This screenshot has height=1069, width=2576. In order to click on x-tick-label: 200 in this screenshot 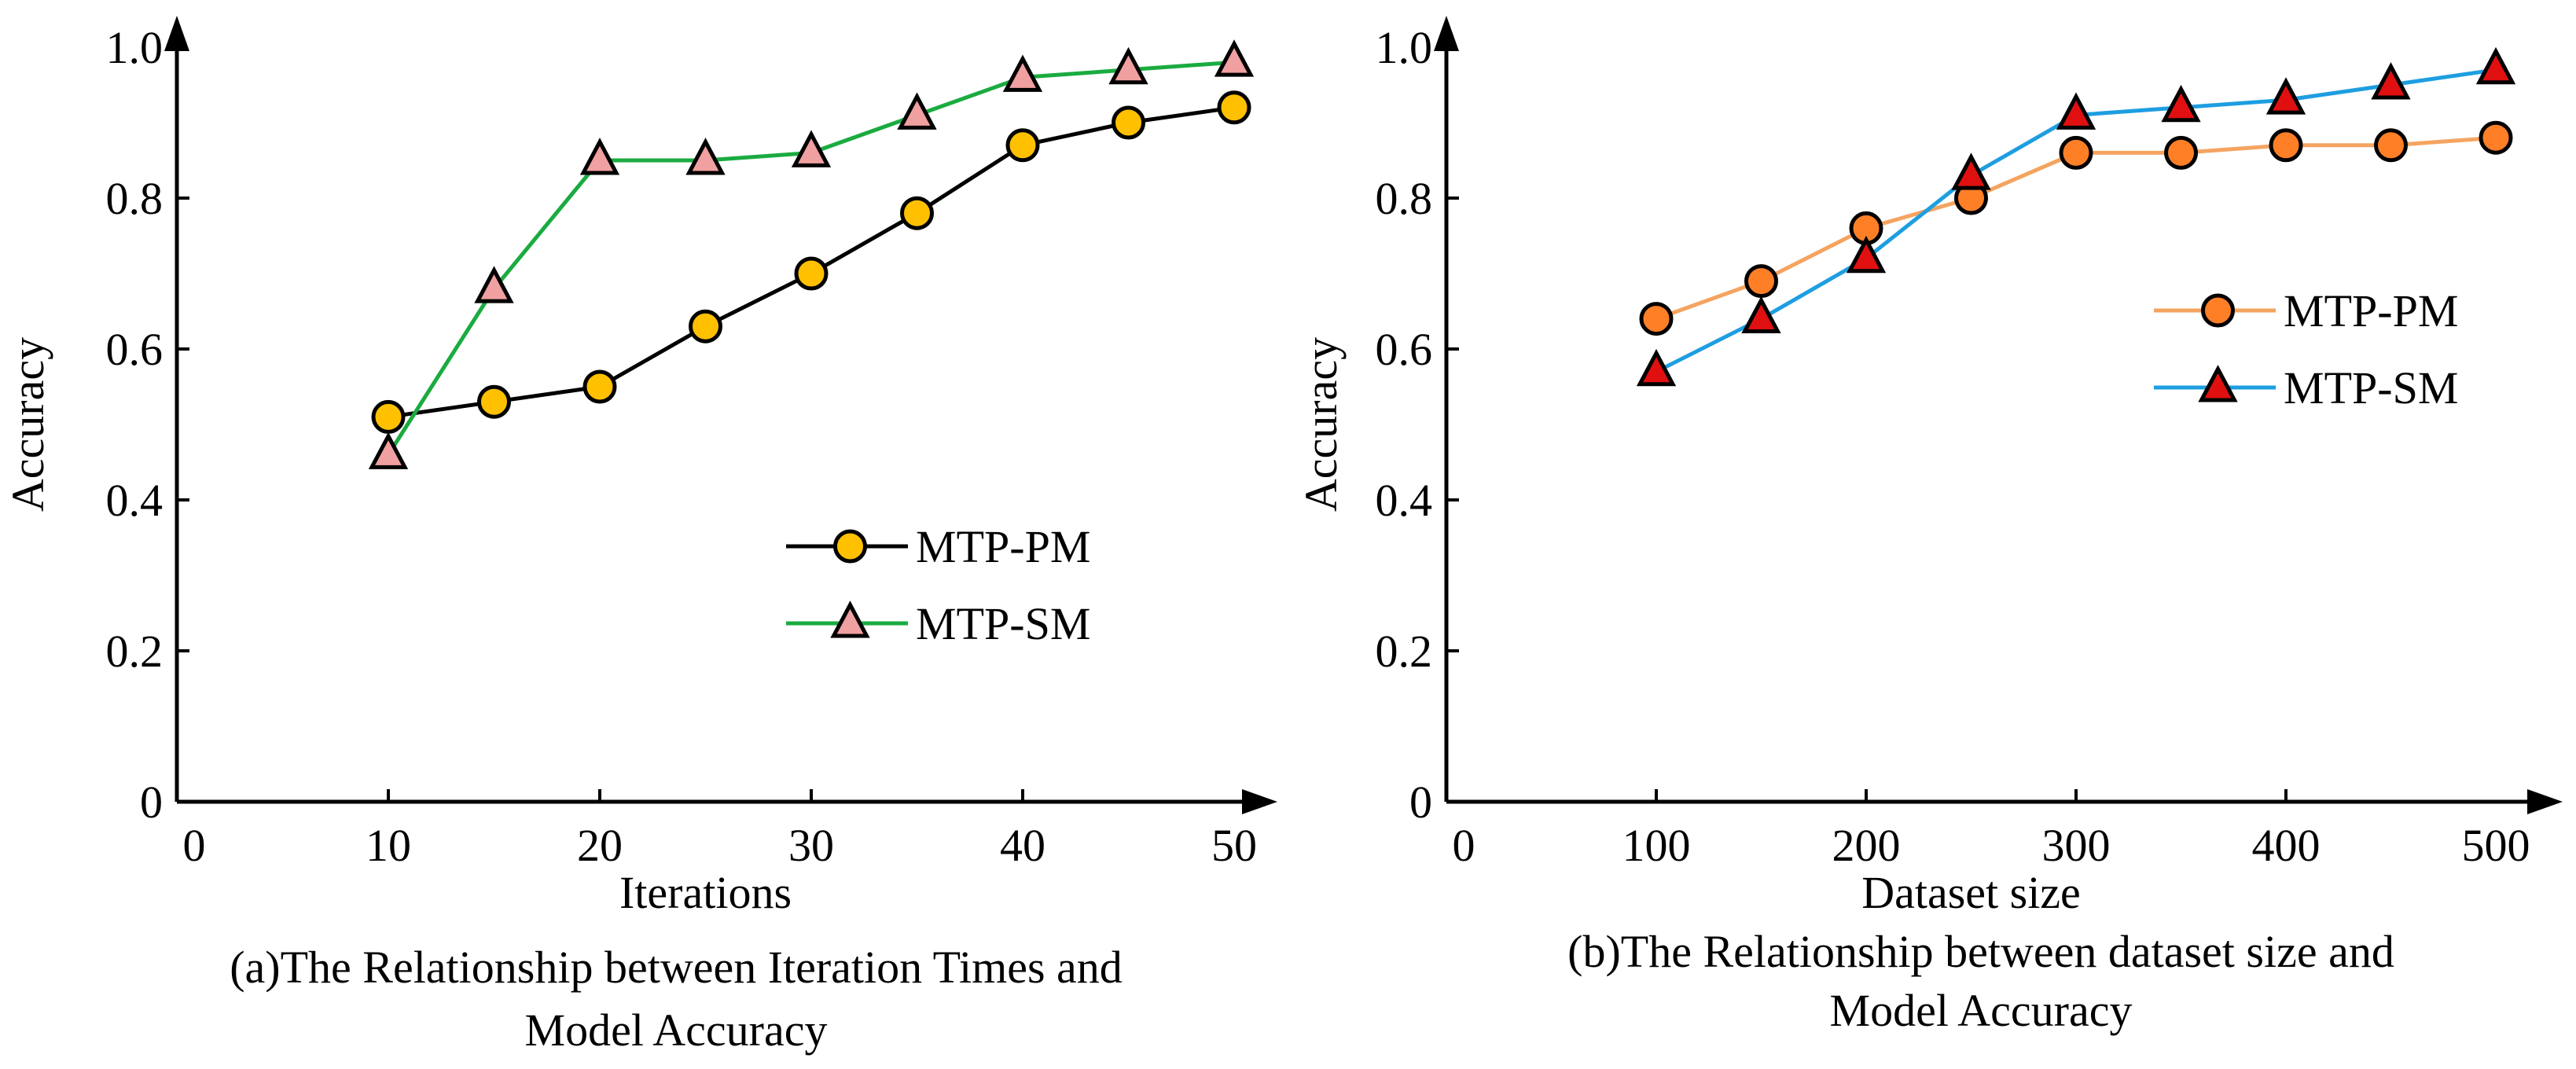, I will do `click(1866, 845)`.